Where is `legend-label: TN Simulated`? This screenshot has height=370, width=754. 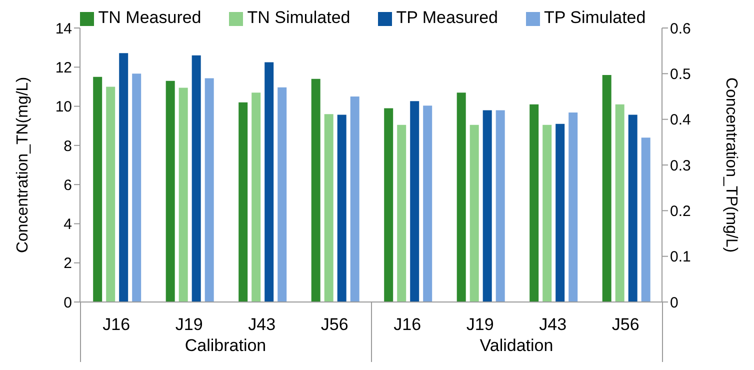
legend-label: TN Simulated is located at coordinates (298, 17).